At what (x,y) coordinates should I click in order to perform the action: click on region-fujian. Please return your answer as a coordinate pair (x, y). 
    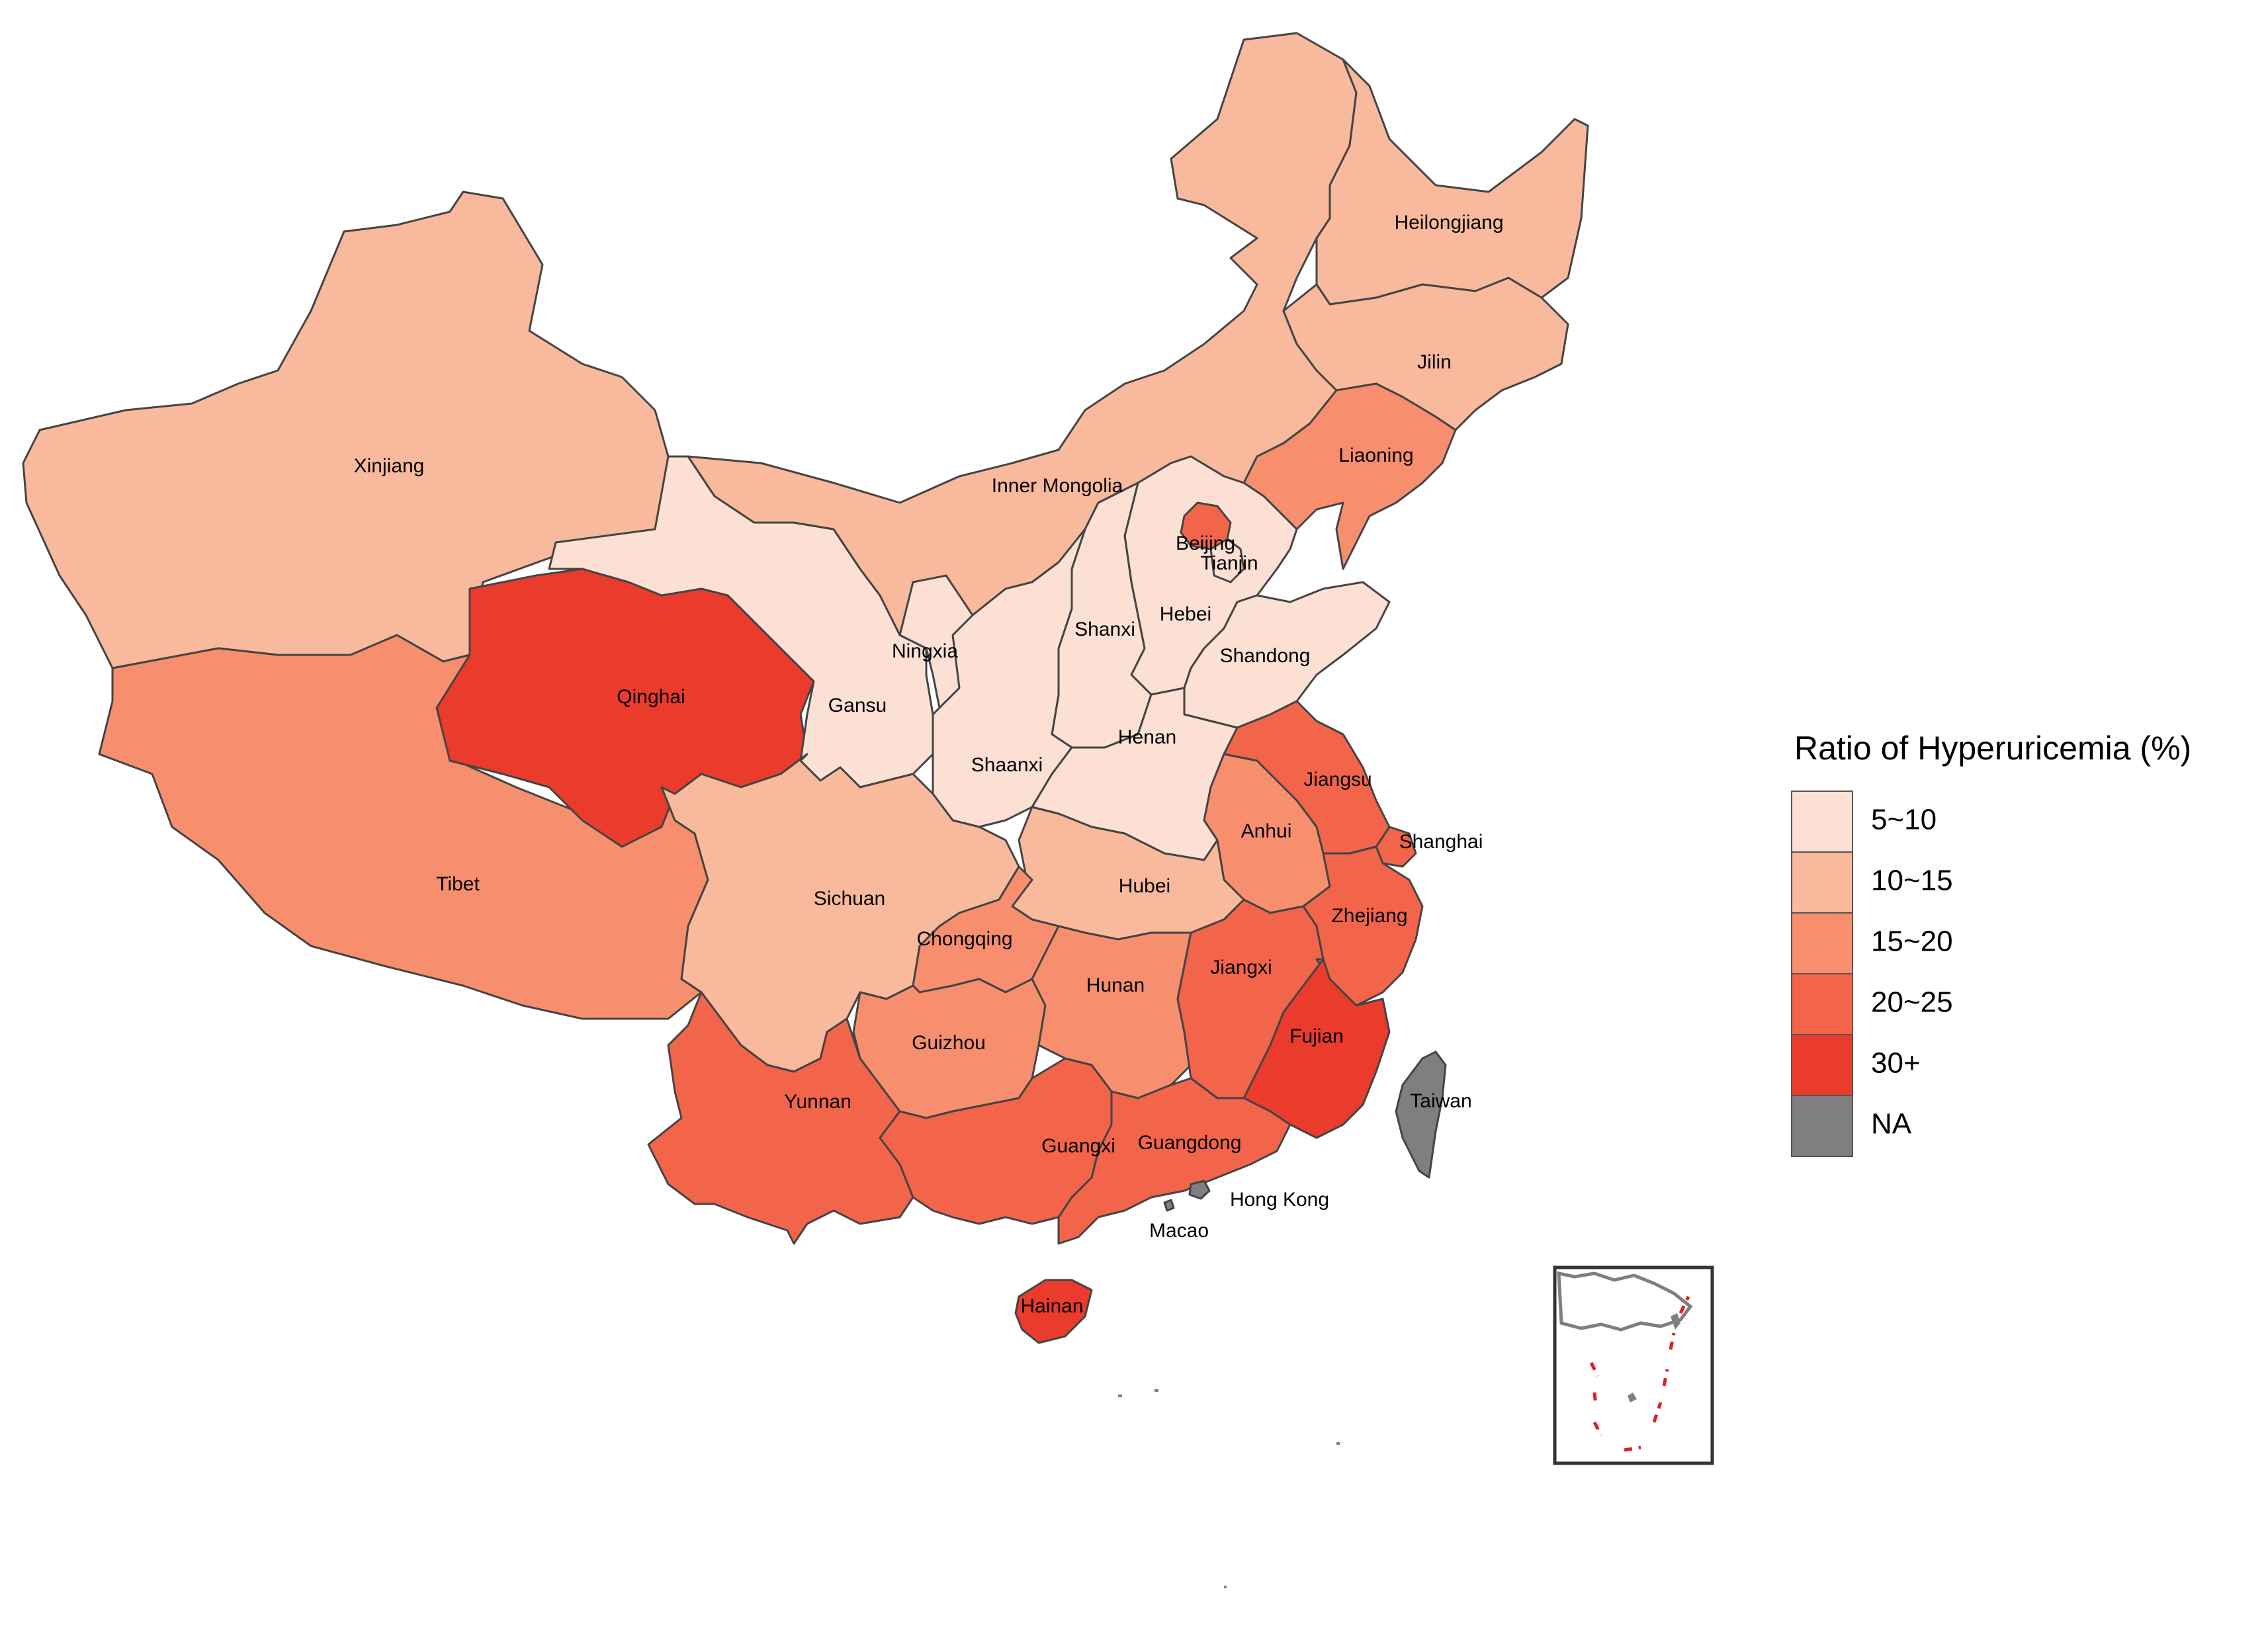
    Looking at the image, I should click on (1317, 1048).